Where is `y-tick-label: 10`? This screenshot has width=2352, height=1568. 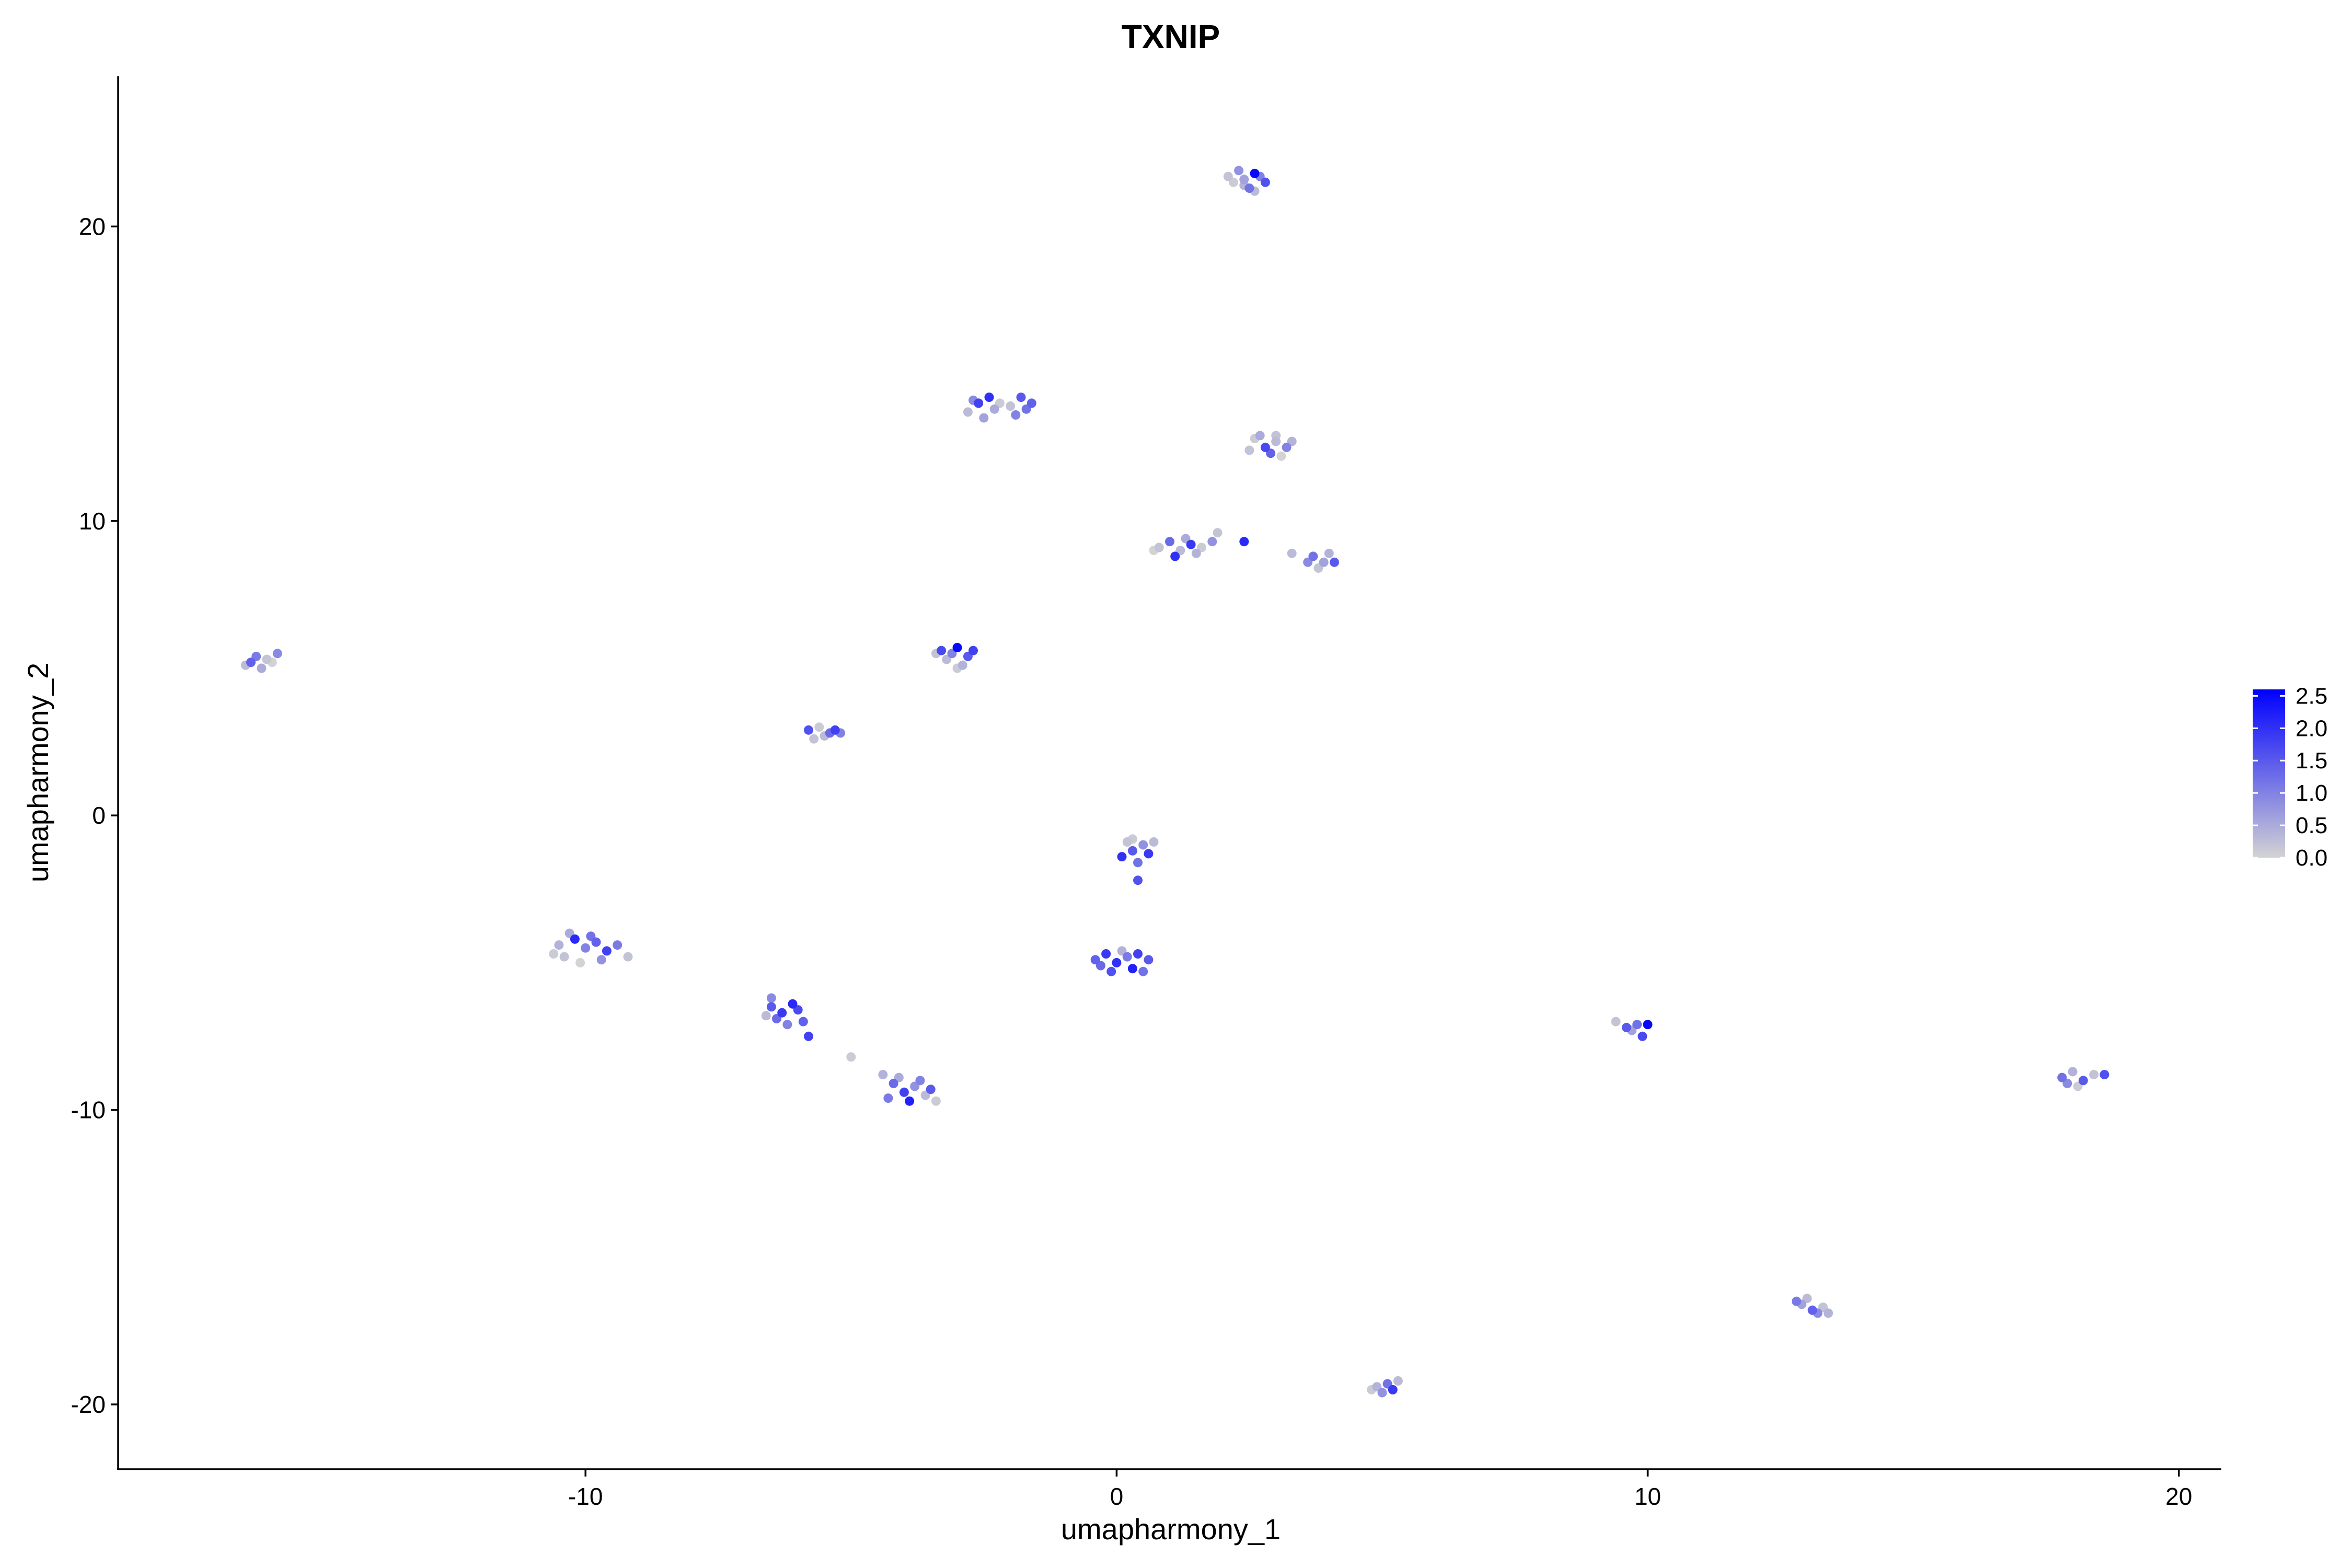
y-tick-label: 10 is located at coordinates (92, 521).